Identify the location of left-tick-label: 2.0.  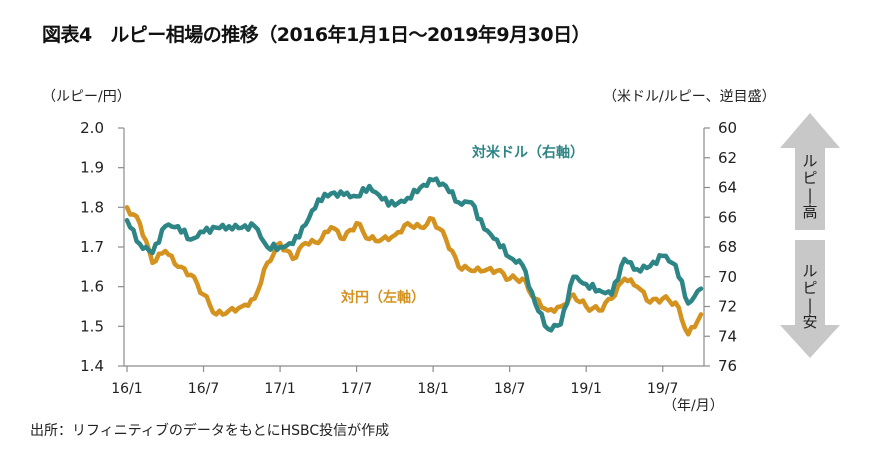
(92, 128).